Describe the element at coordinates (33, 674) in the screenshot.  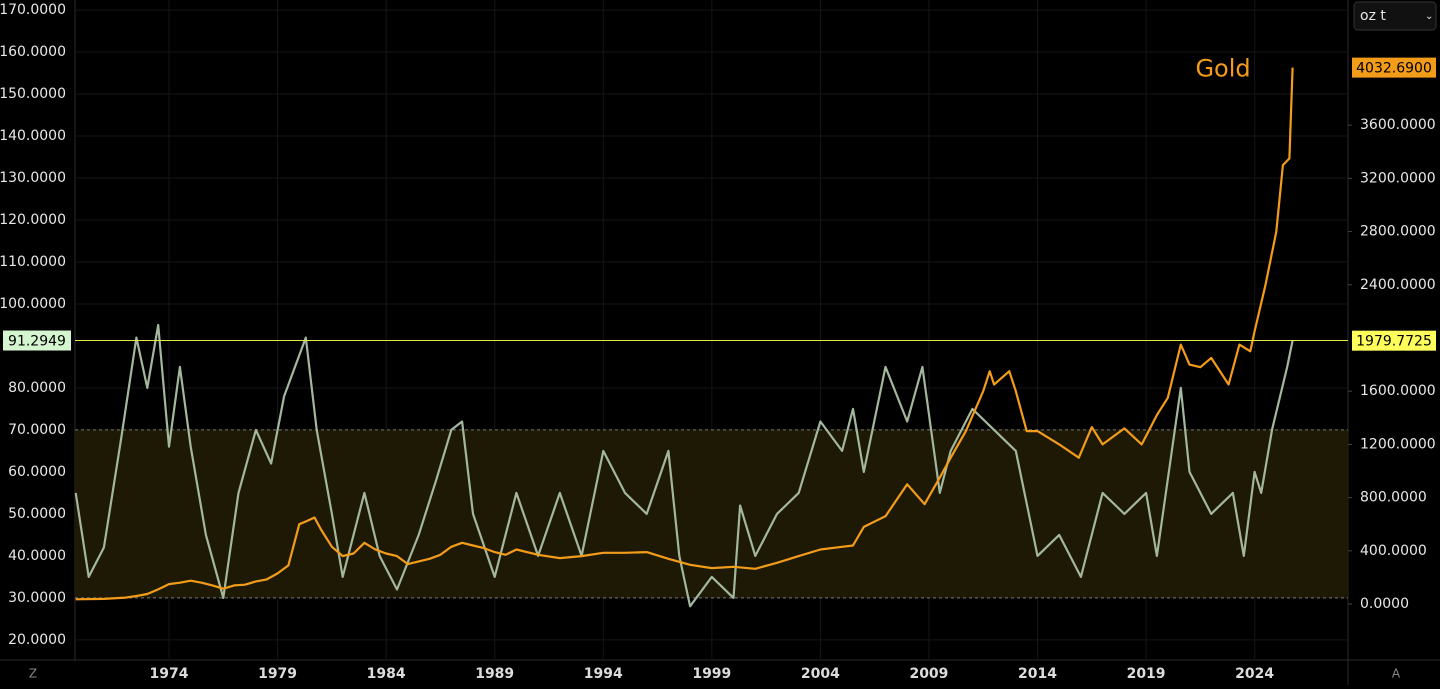
I see `scale-button: Z` at that location.